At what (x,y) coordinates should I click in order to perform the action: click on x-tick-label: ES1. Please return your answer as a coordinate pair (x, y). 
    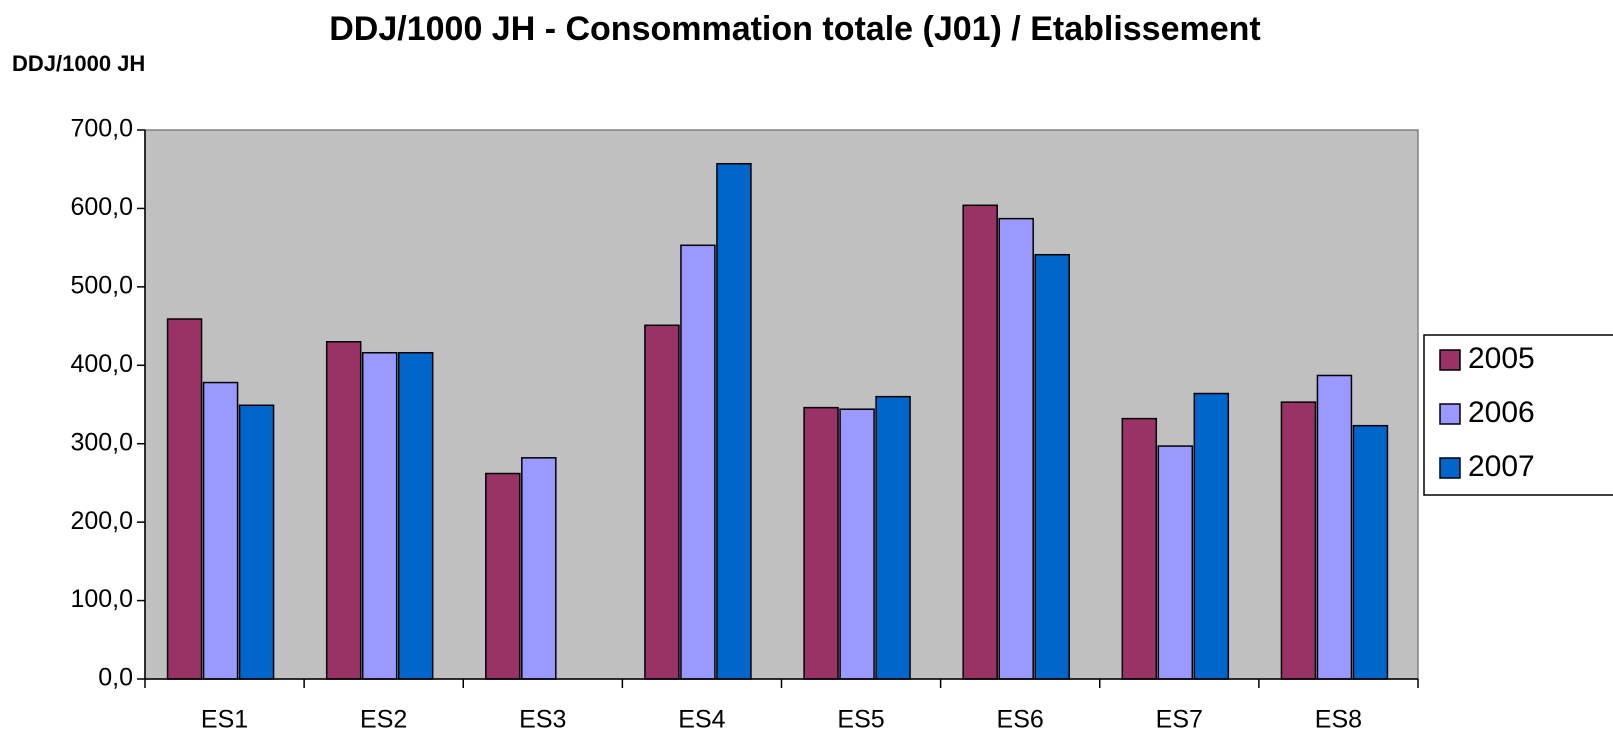
    Looking at the image, I should click on (224, 720).